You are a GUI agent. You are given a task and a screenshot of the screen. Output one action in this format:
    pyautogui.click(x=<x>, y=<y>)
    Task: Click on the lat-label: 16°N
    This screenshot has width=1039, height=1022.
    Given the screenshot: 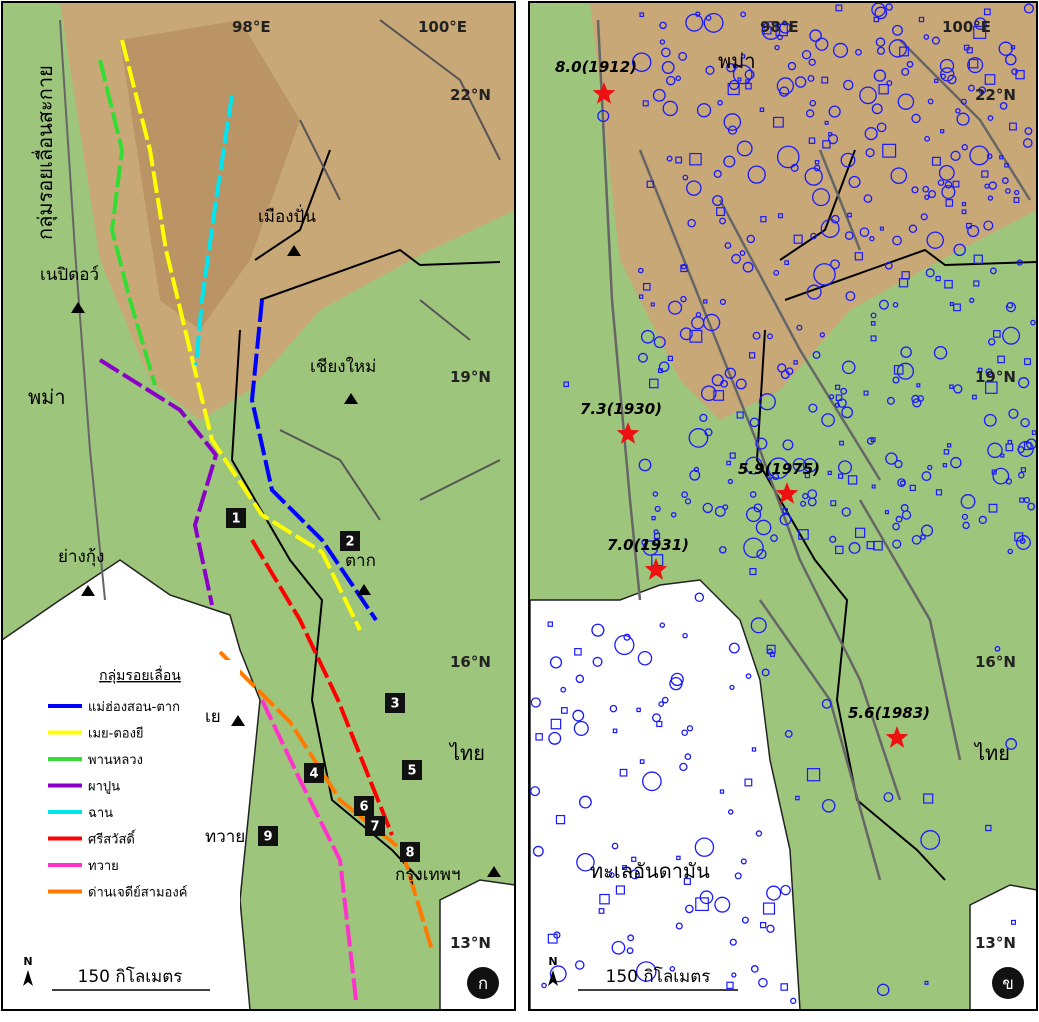 What is the action you would take?
    pyautogui.click(x=995, y=662)
    